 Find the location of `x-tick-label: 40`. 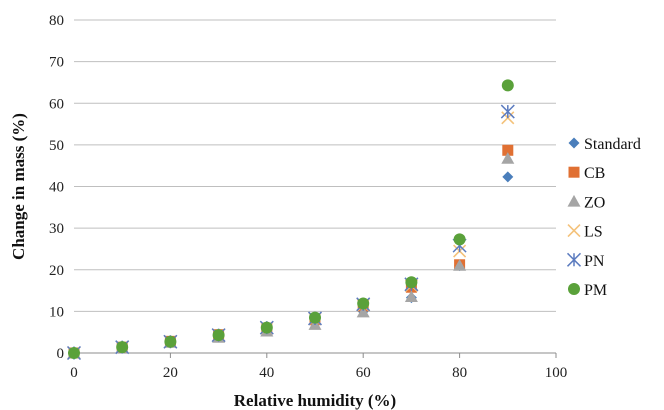

x-tick-label: 40 is located at coordinates (266, 373).